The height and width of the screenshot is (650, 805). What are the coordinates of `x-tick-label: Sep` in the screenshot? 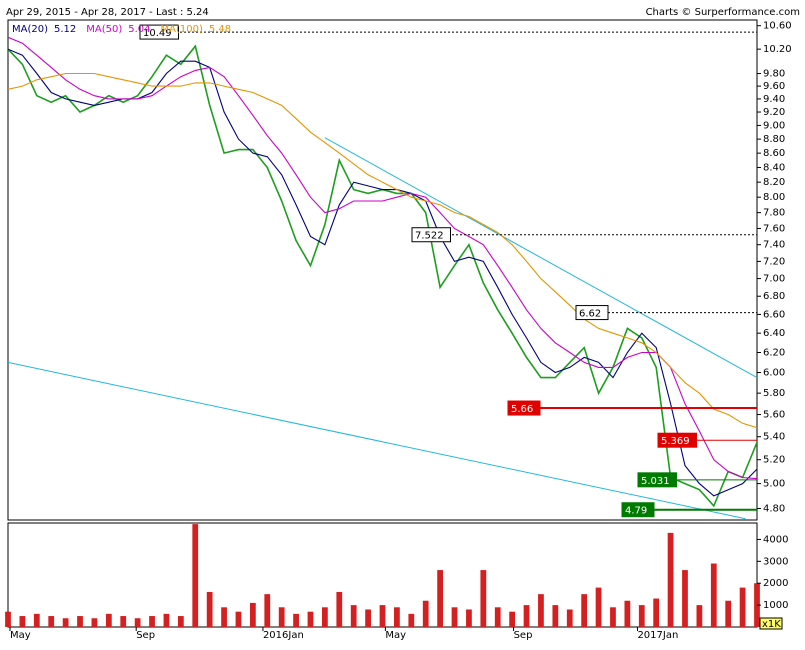 It's located at (145, 635).